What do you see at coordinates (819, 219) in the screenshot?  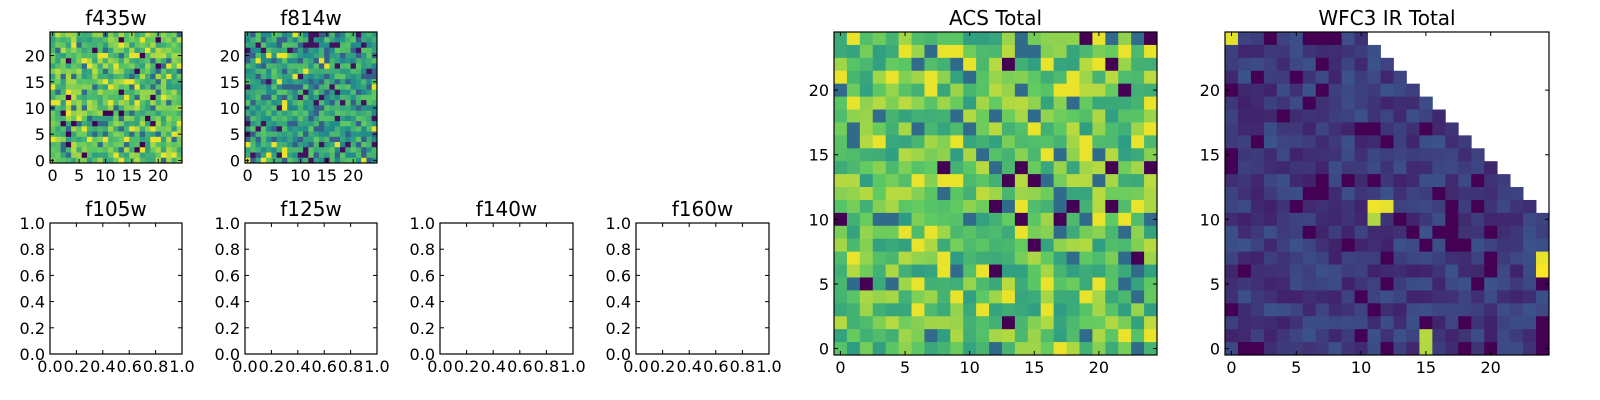 I see `y-tick-label: 10` at bounding box center [819, 219].